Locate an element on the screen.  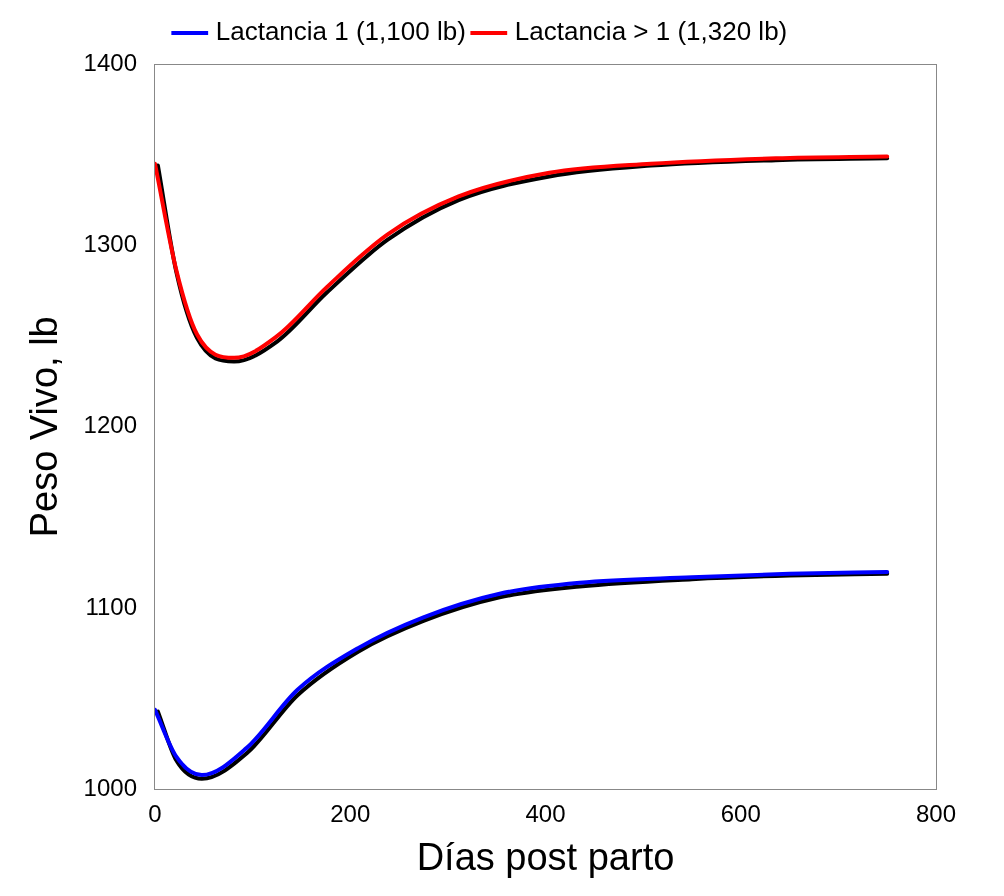
legend-label: Lactancia 1 (1,100 lb) is located at coordinates (340, 31).